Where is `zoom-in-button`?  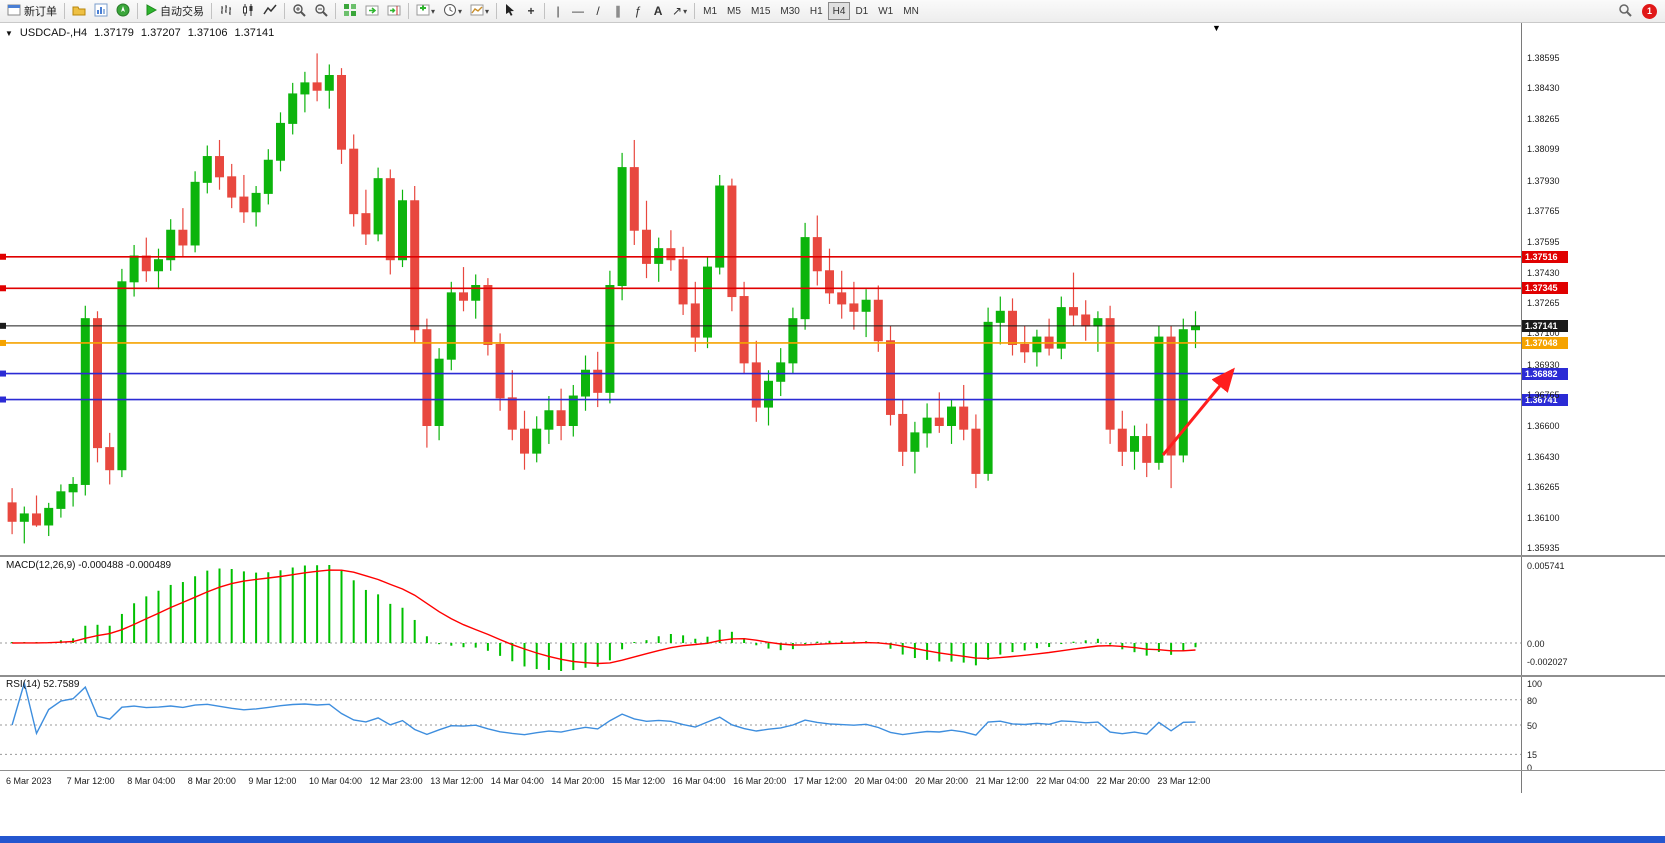
zoom-in-button is located at coordinates (299, 11).